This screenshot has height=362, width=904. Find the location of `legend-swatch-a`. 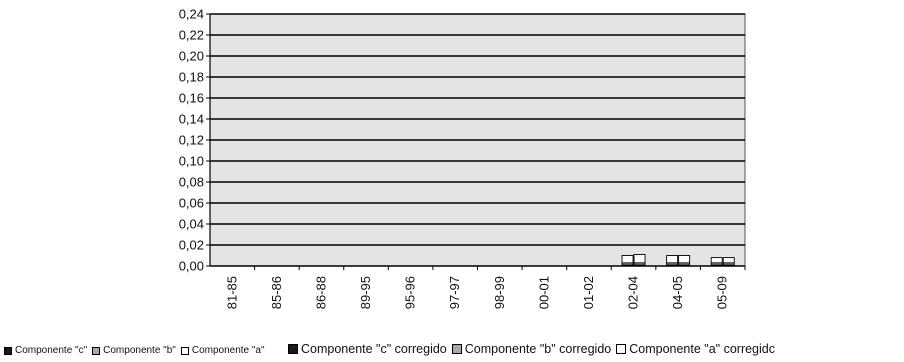

legend-swatch-a is located at coordinates (184, 350).